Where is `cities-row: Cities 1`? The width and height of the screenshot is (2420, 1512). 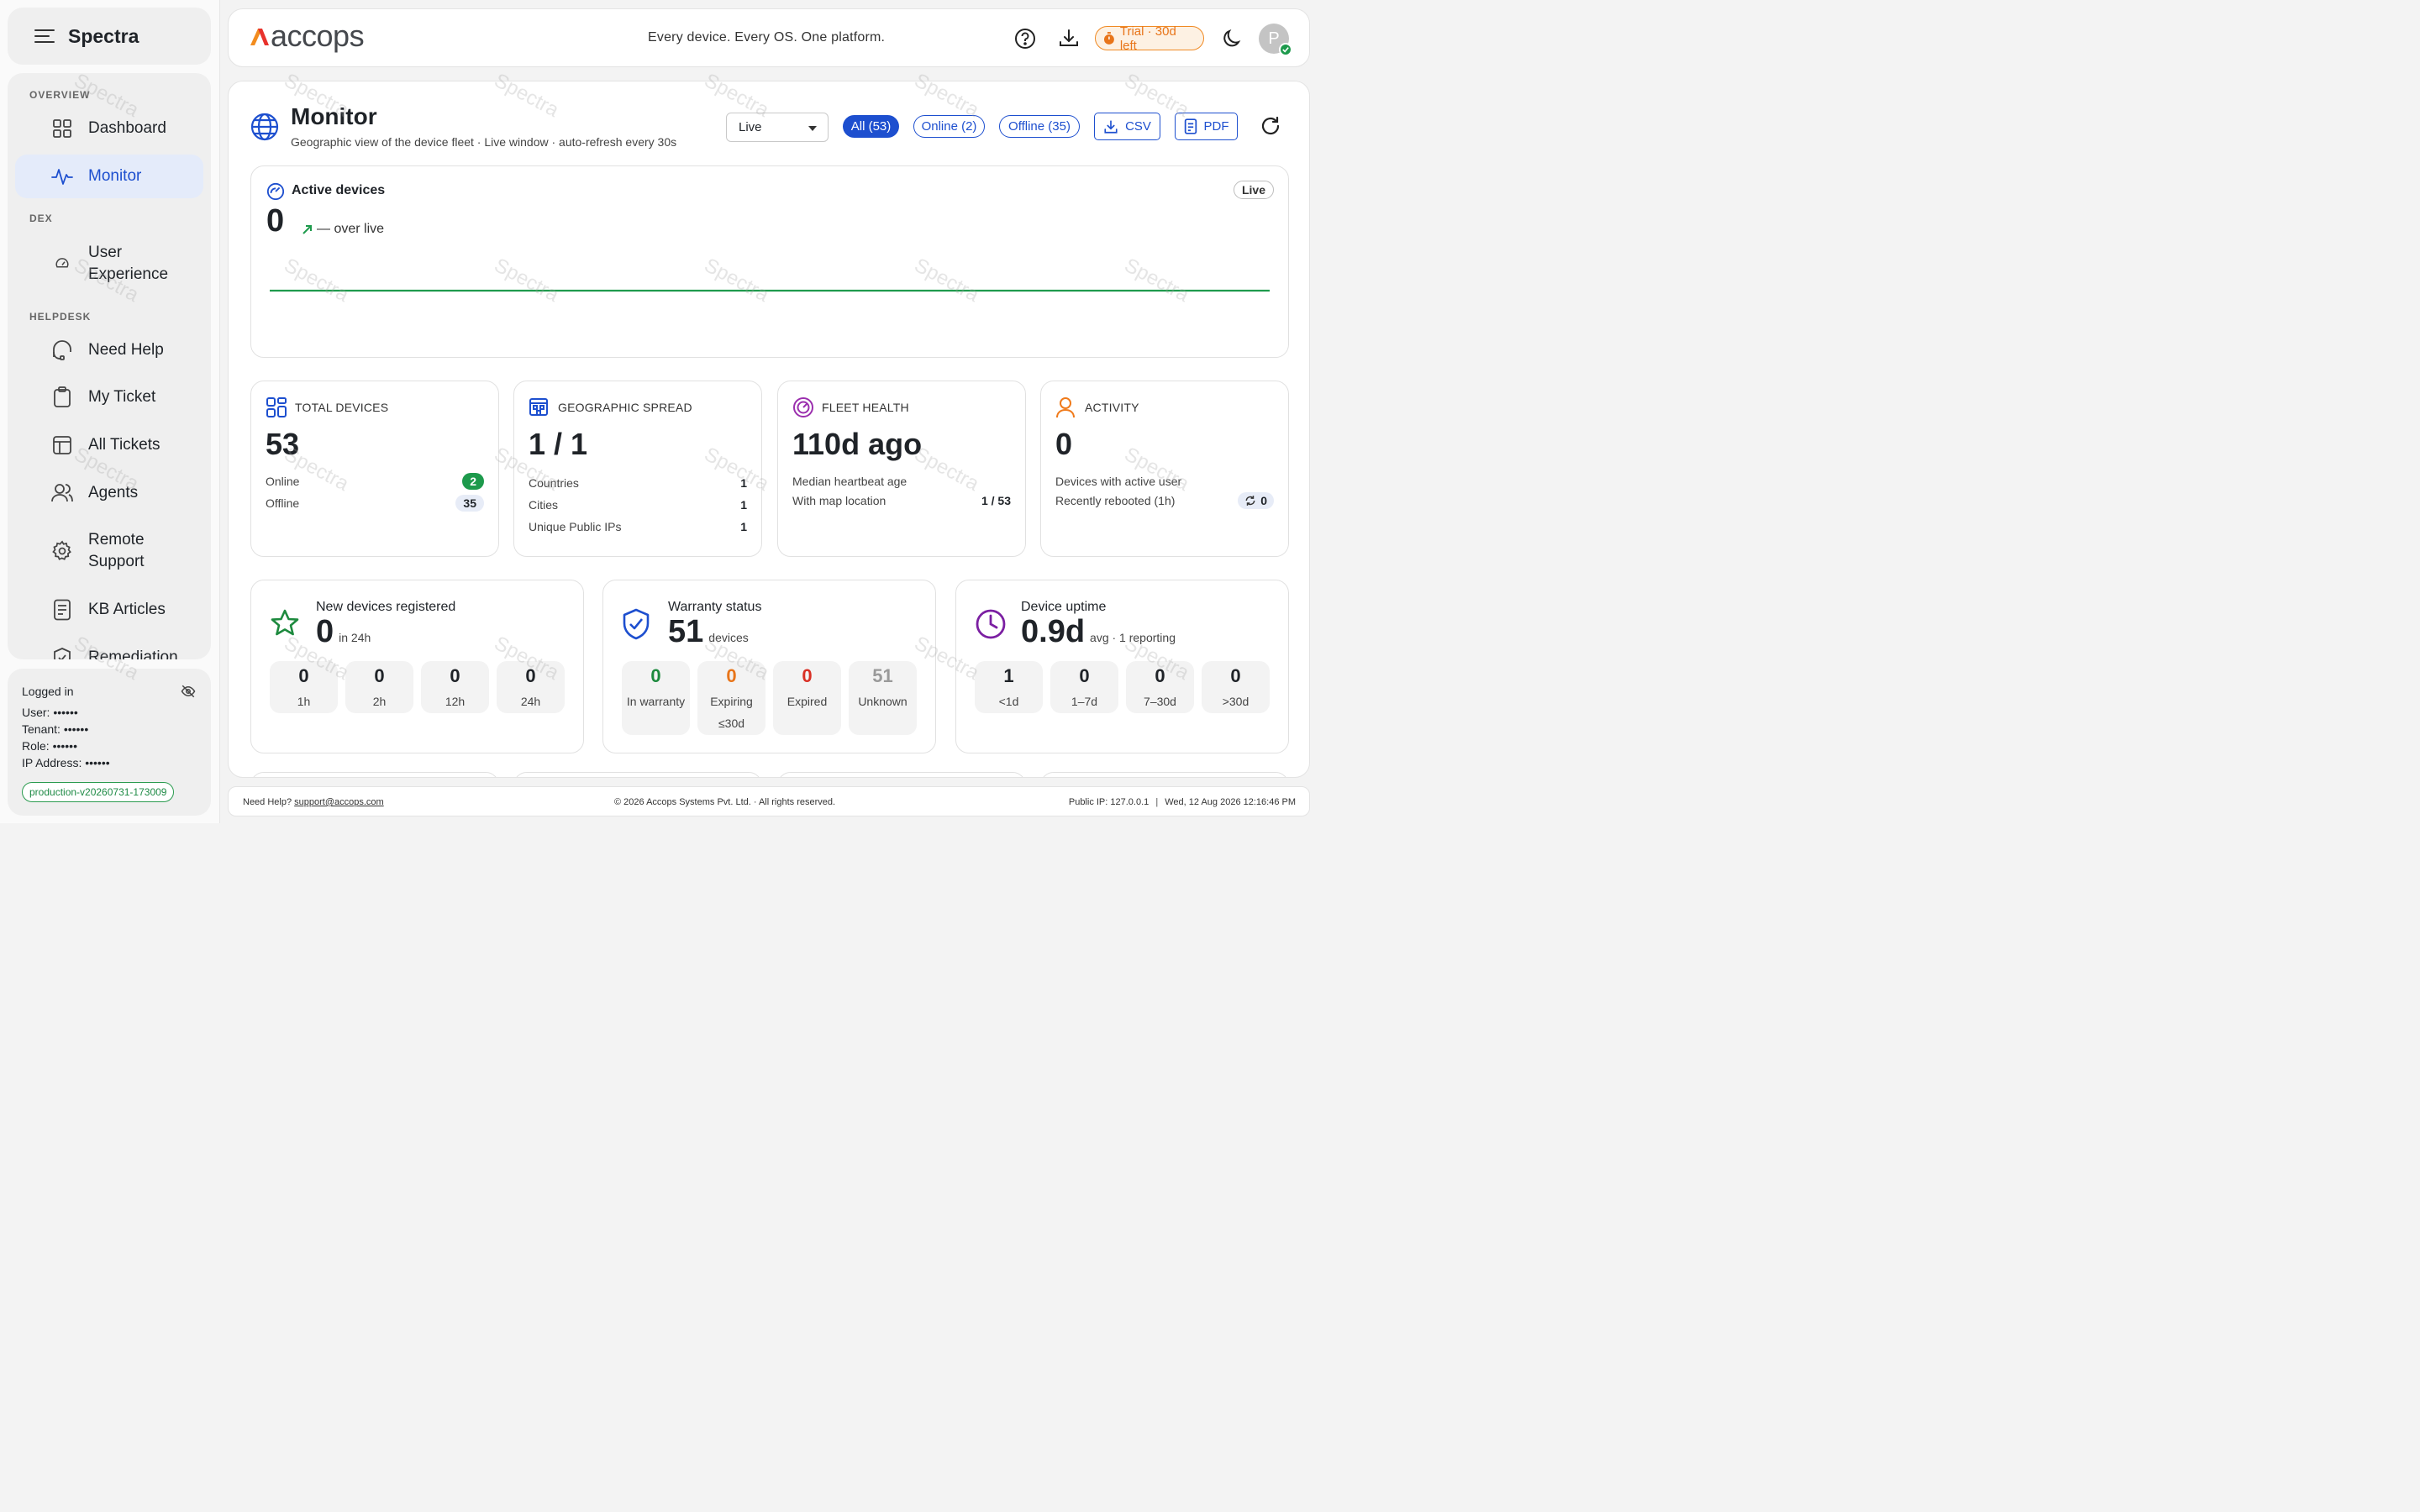 cities-row: Cities 1 is located at coordinates (638, 505).